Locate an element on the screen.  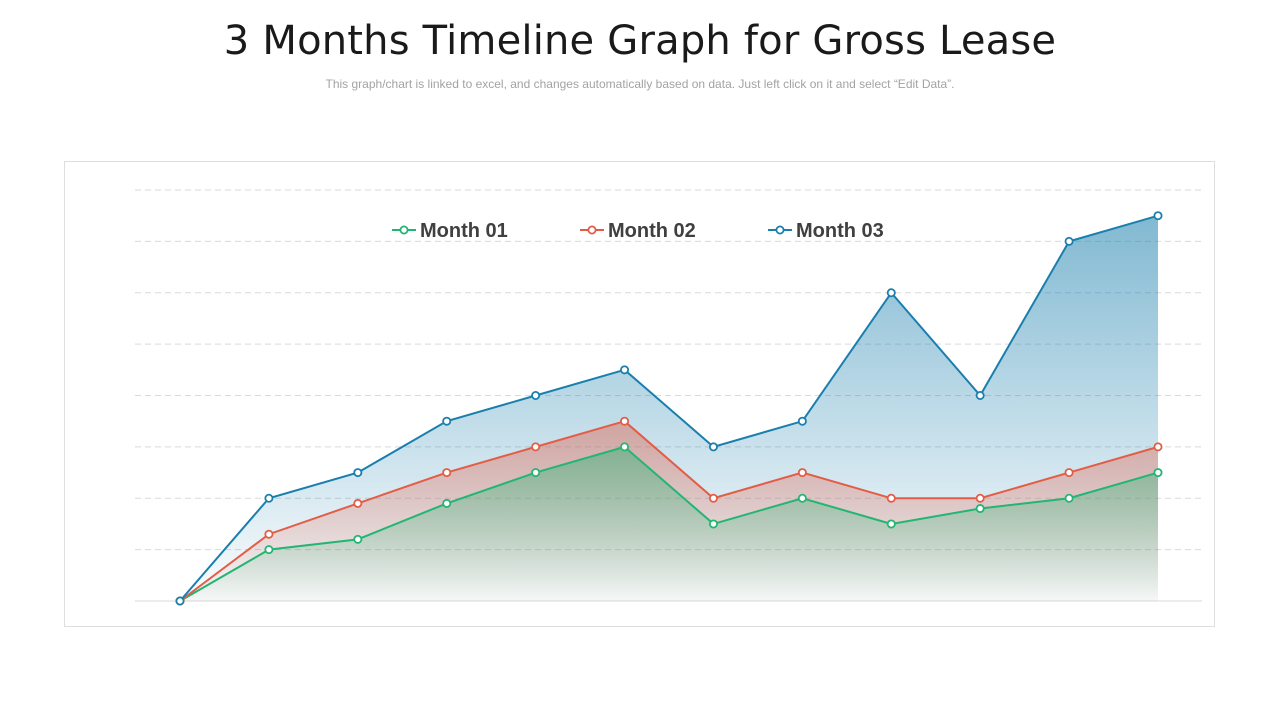
legend-label: Month 02 is located at coordinates (652, 231).